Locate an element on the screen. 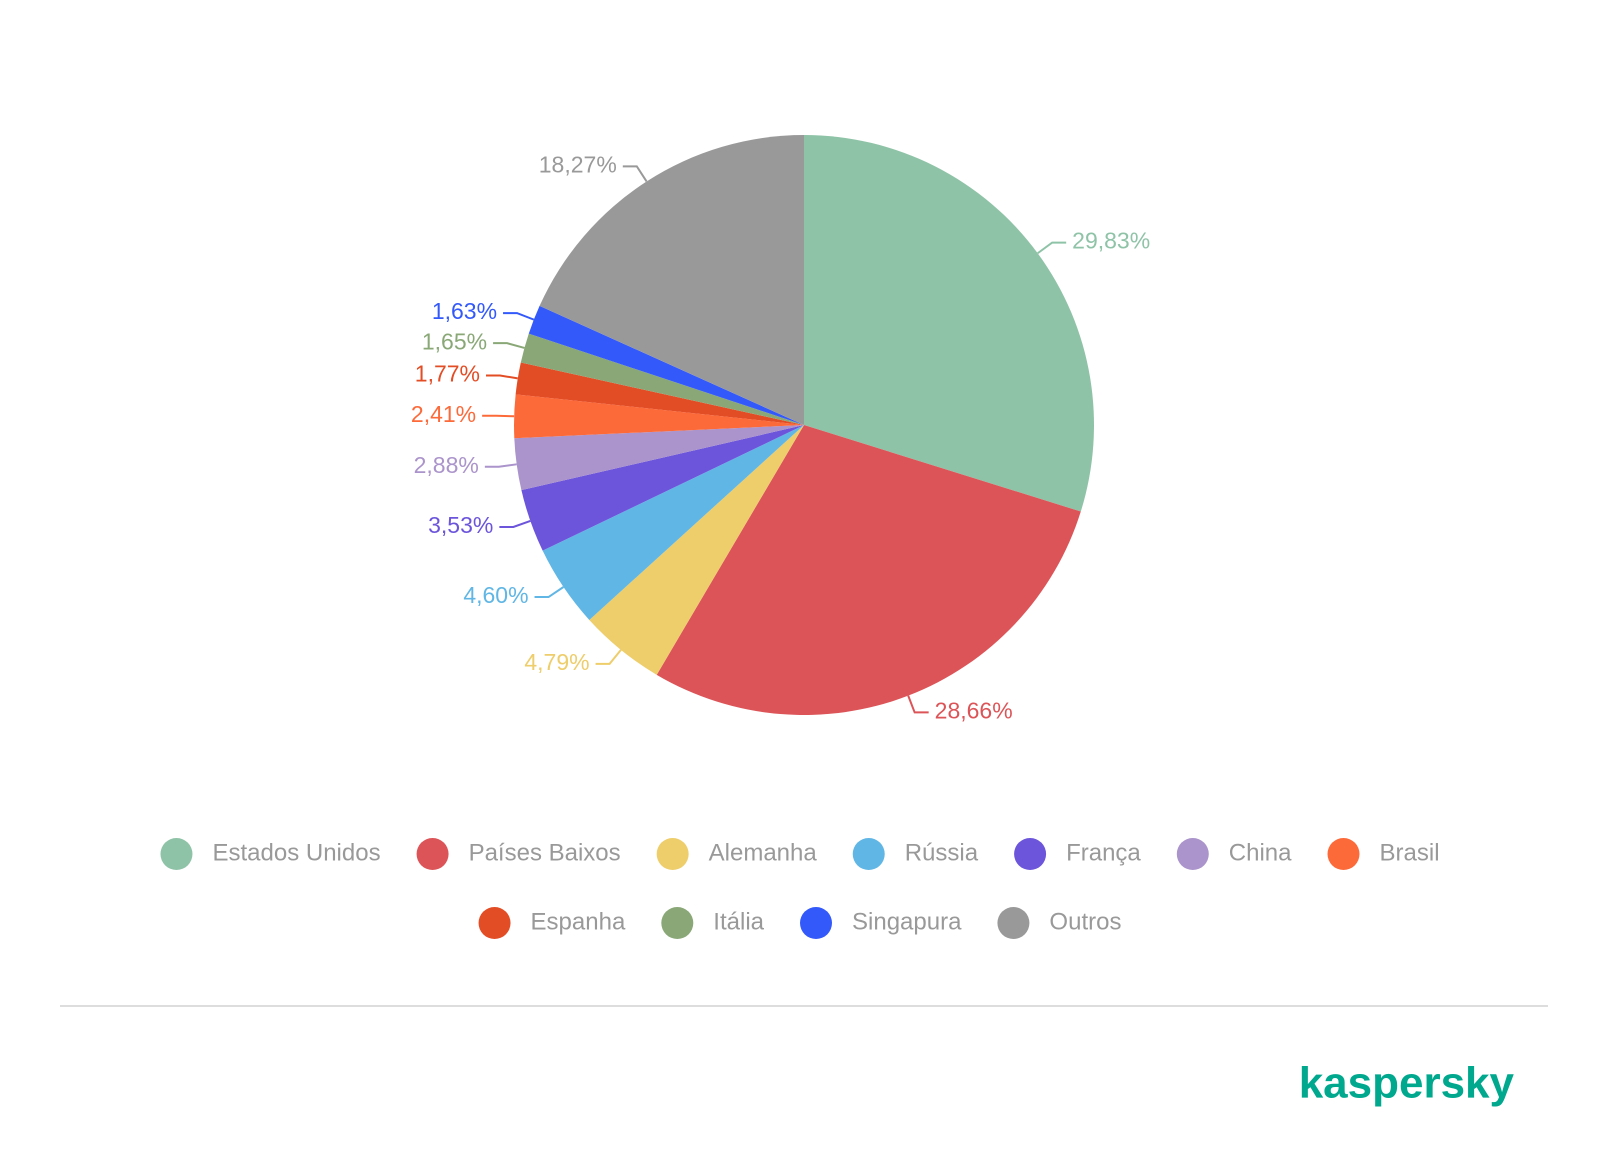 Image resolution: width=1600 pixels, height=1164 pixels. legend-item: Espanha is located at coordinates (552, 923).